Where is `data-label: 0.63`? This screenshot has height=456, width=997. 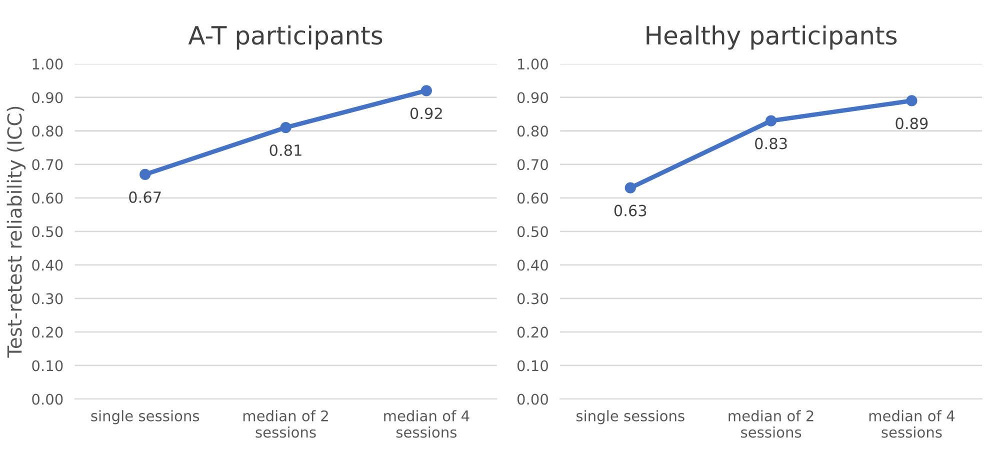
data-label: 0.63 is located at coordinates (630, 210).